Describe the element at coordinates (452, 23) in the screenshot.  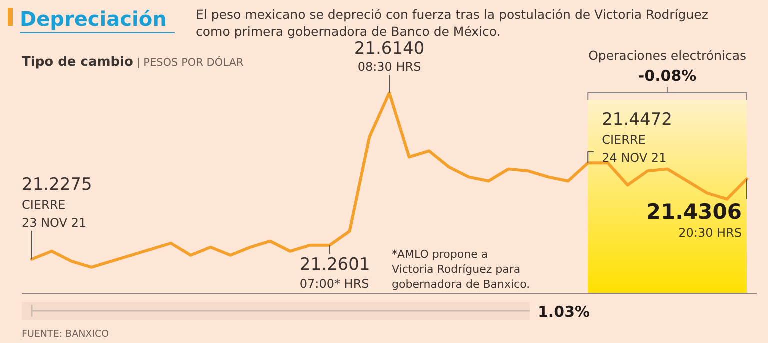
I see `chart-subtitle: El peso mexicano se depreció con fuerza tras la postulación de Victoria Rodríguez como primera gobernadora de Banco de México.` at that location.